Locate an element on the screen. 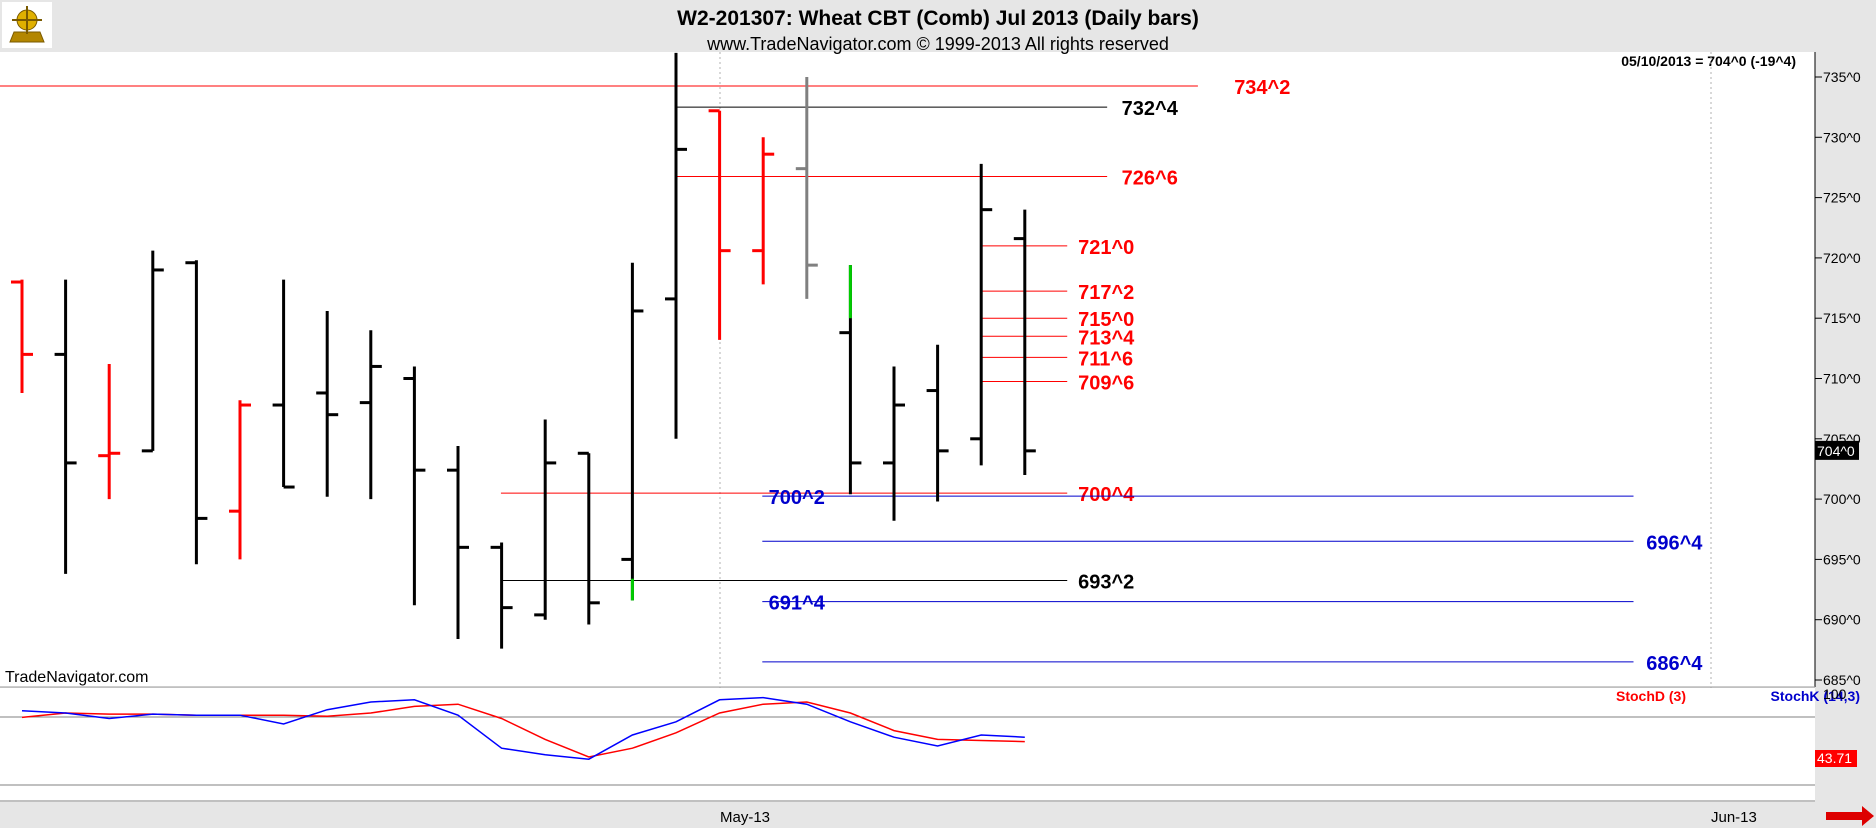 The height and width of the screenshot is (828, 1876). level-label: 713^4 is located at coordinates (1106, 338).